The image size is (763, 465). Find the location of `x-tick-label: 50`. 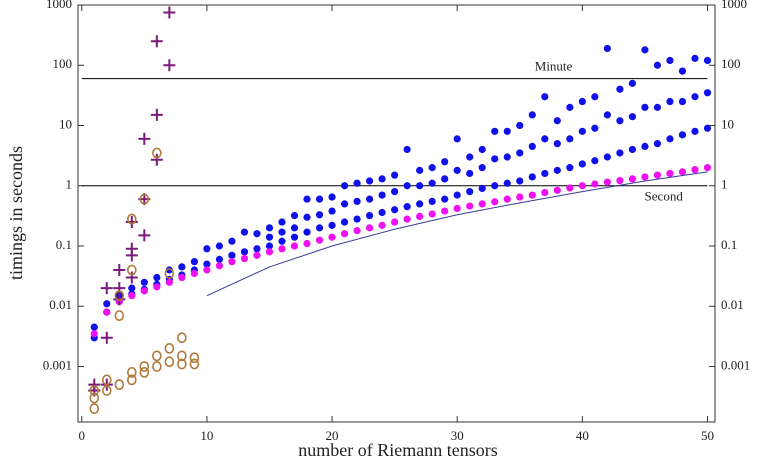

x-tick-label: 50 is located at coordinates (707, 435).